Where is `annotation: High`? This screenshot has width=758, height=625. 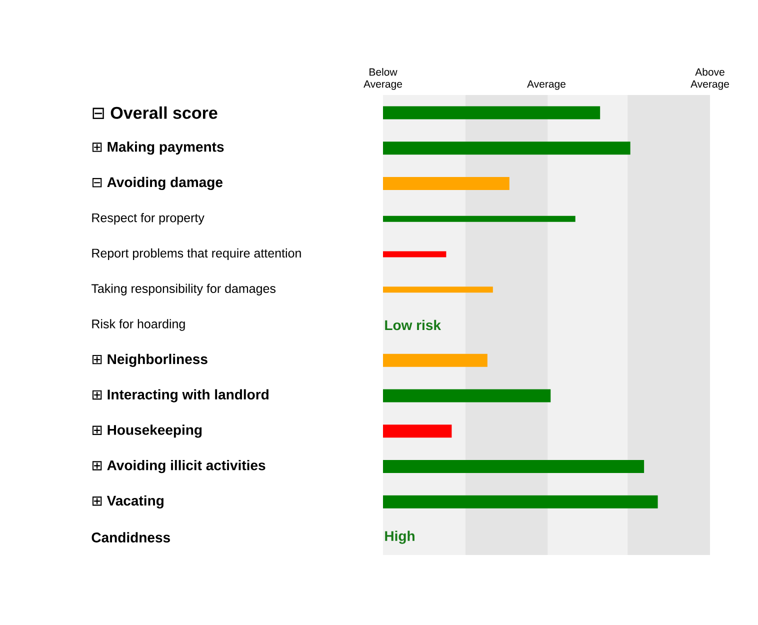 annotation: High is located at coordinates (399, 537).